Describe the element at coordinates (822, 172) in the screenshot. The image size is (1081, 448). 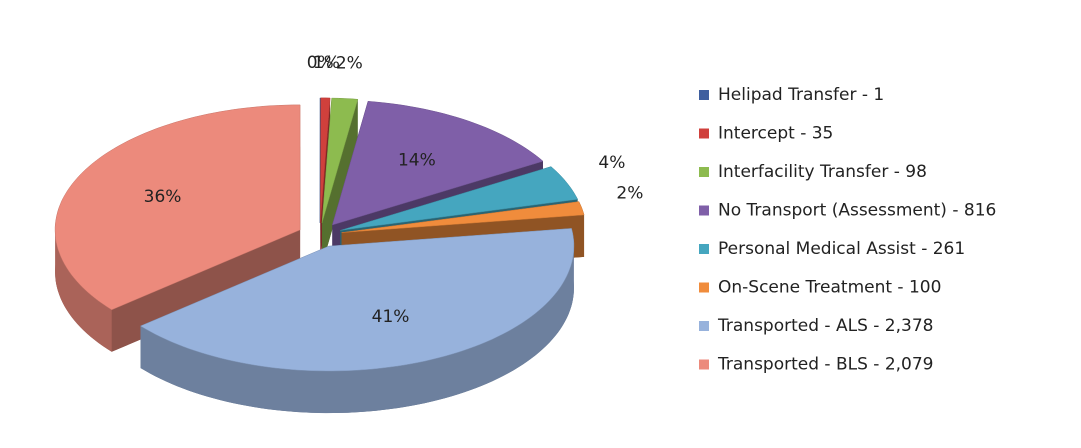
I see `legend-label: Interfacility Transfer - 98` at that location.